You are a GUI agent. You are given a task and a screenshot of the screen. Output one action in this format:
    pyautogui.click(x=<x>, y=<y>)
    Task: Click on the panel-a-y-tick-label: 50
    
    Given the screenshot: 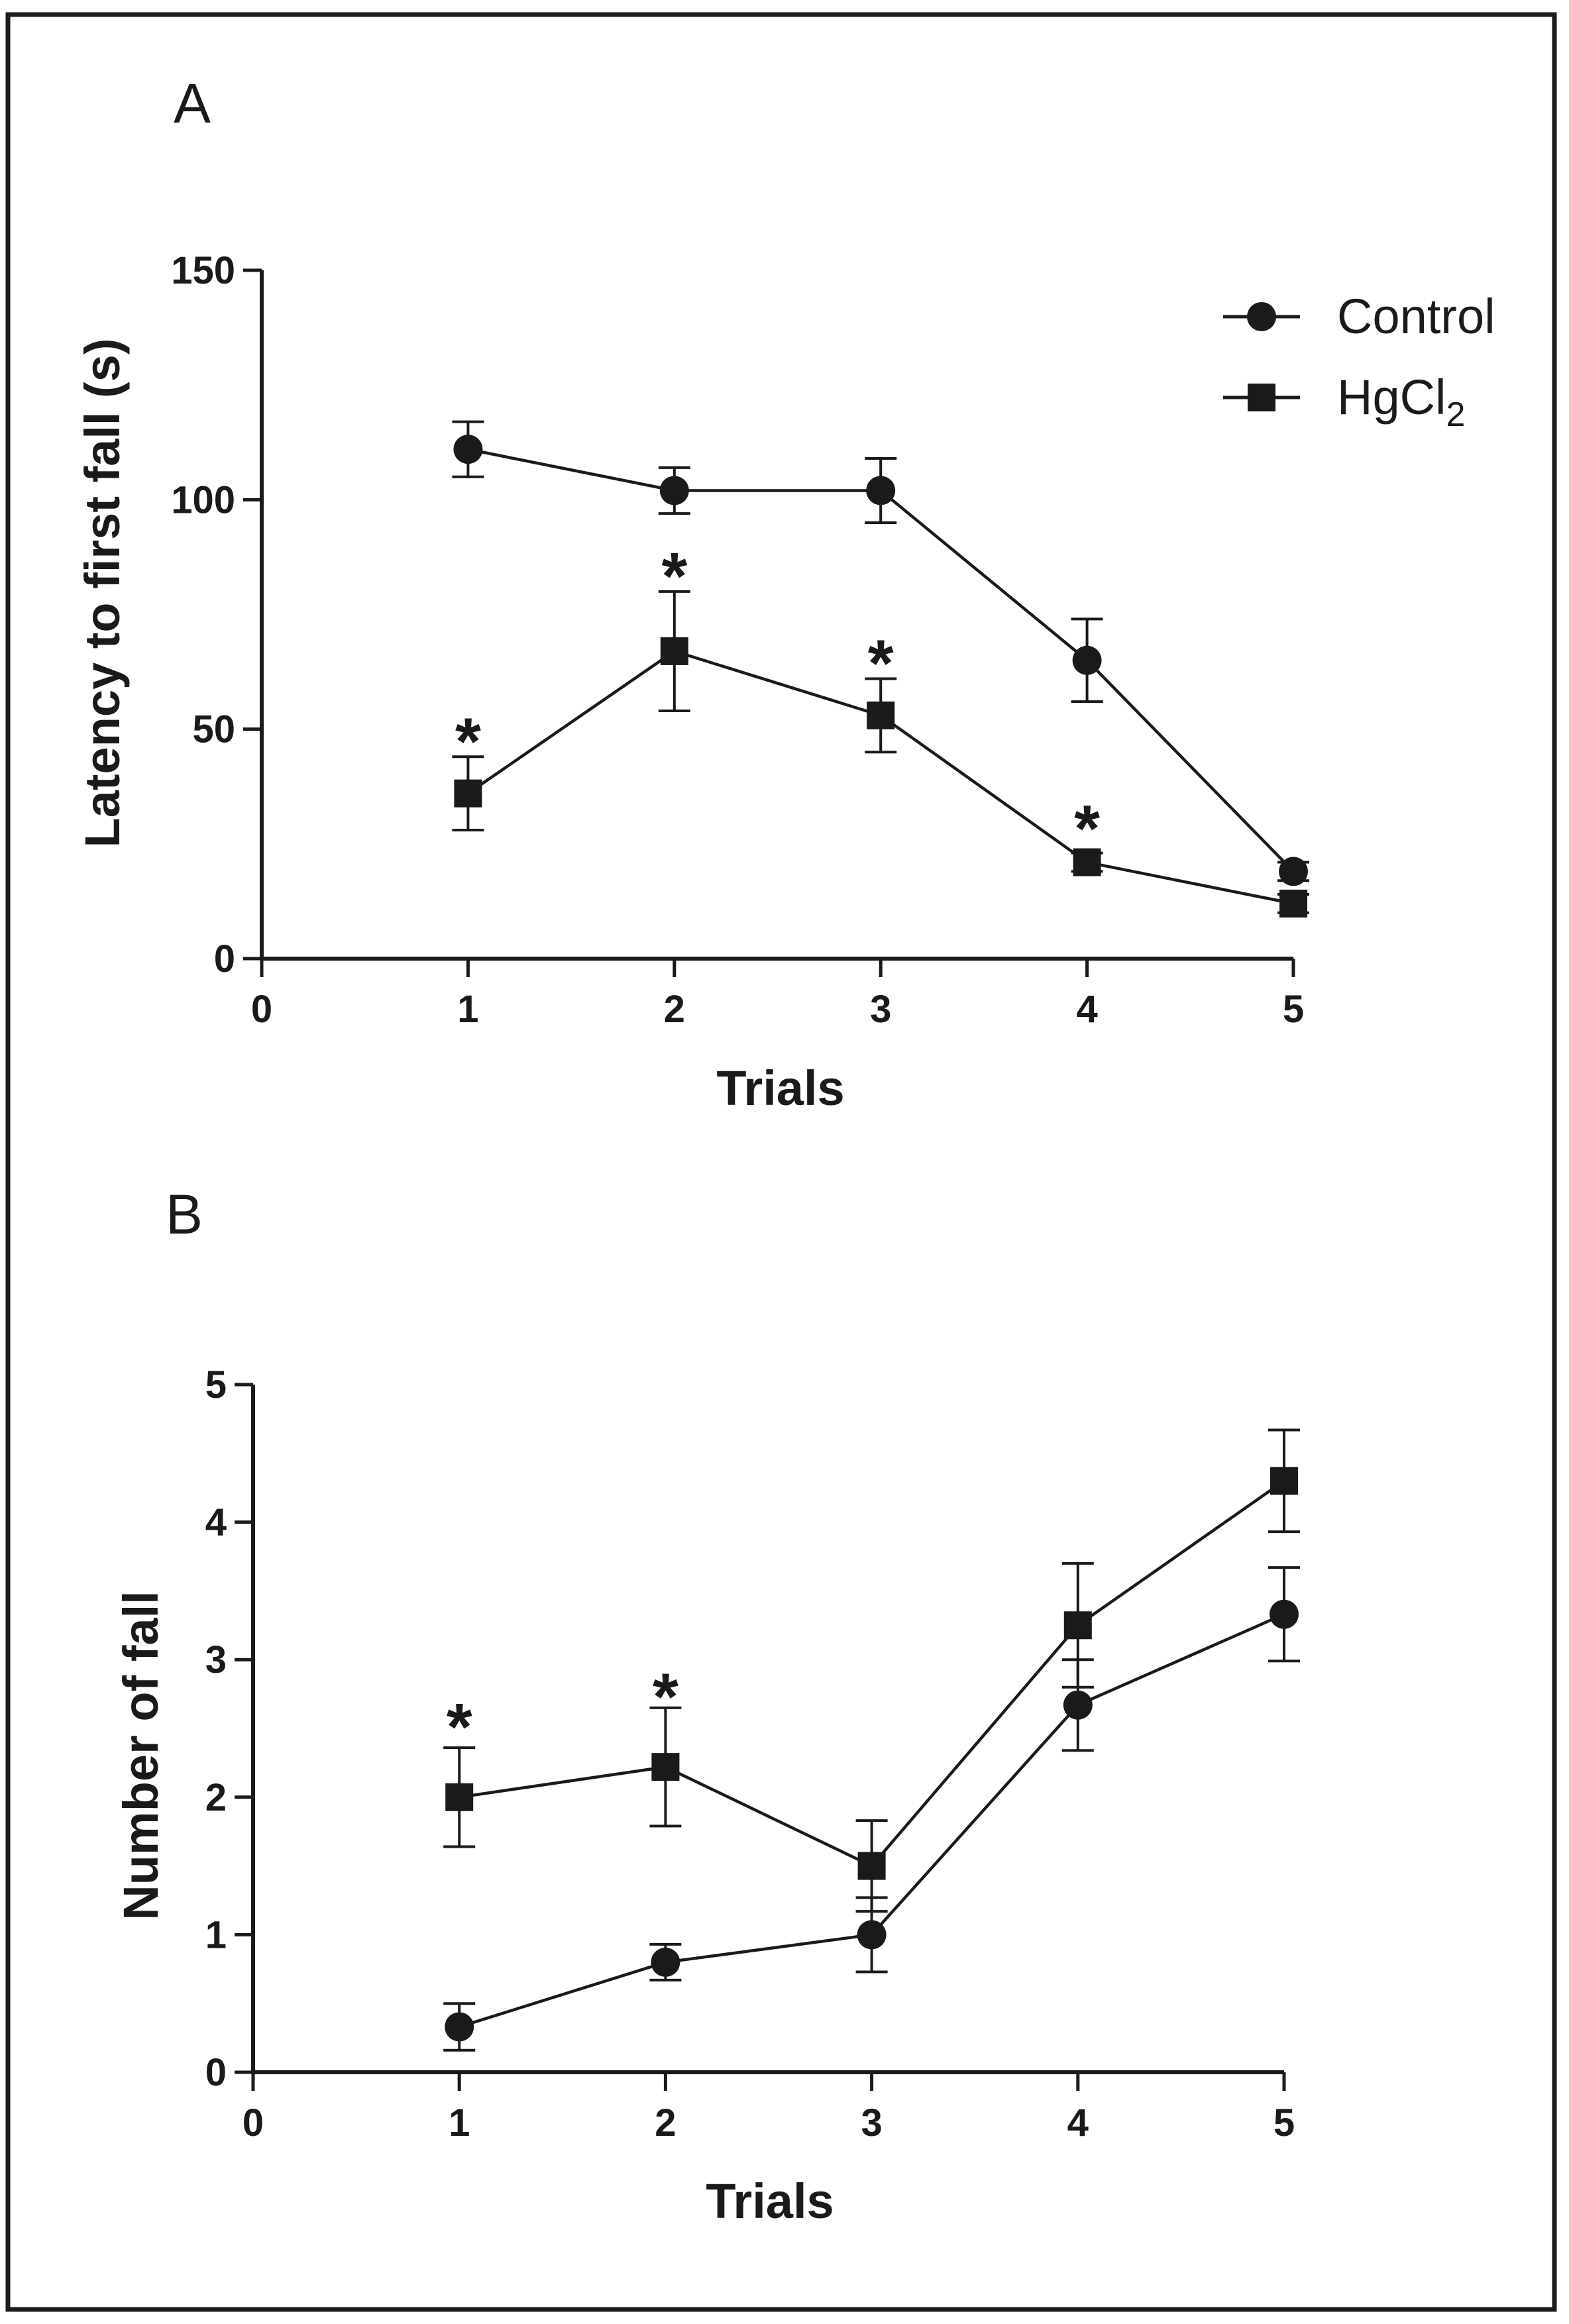 What is the action you would take?
    pyautogui.click(x=213, y=729)
    